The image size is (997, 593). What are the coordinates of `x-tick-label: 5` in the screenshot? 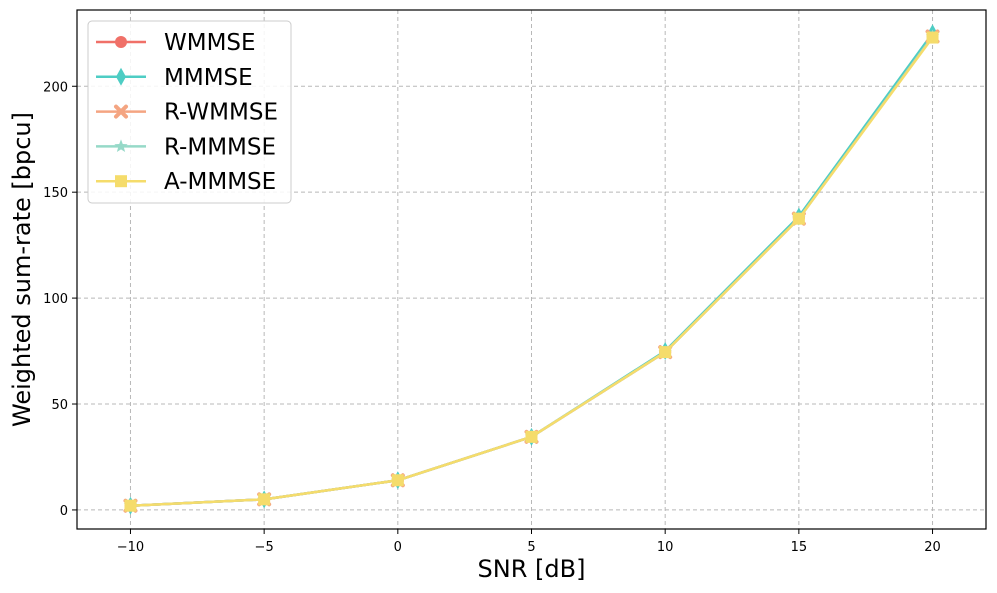 It's located at (531, 547).